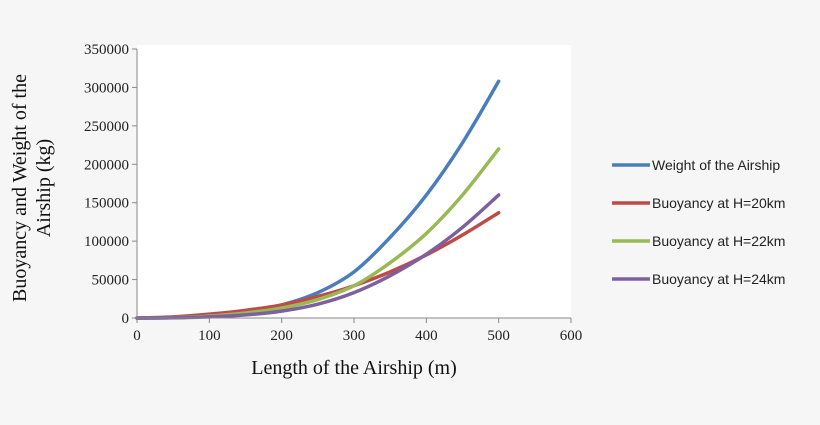  I want to click on x-tick-label: 400, so click(426, 336).